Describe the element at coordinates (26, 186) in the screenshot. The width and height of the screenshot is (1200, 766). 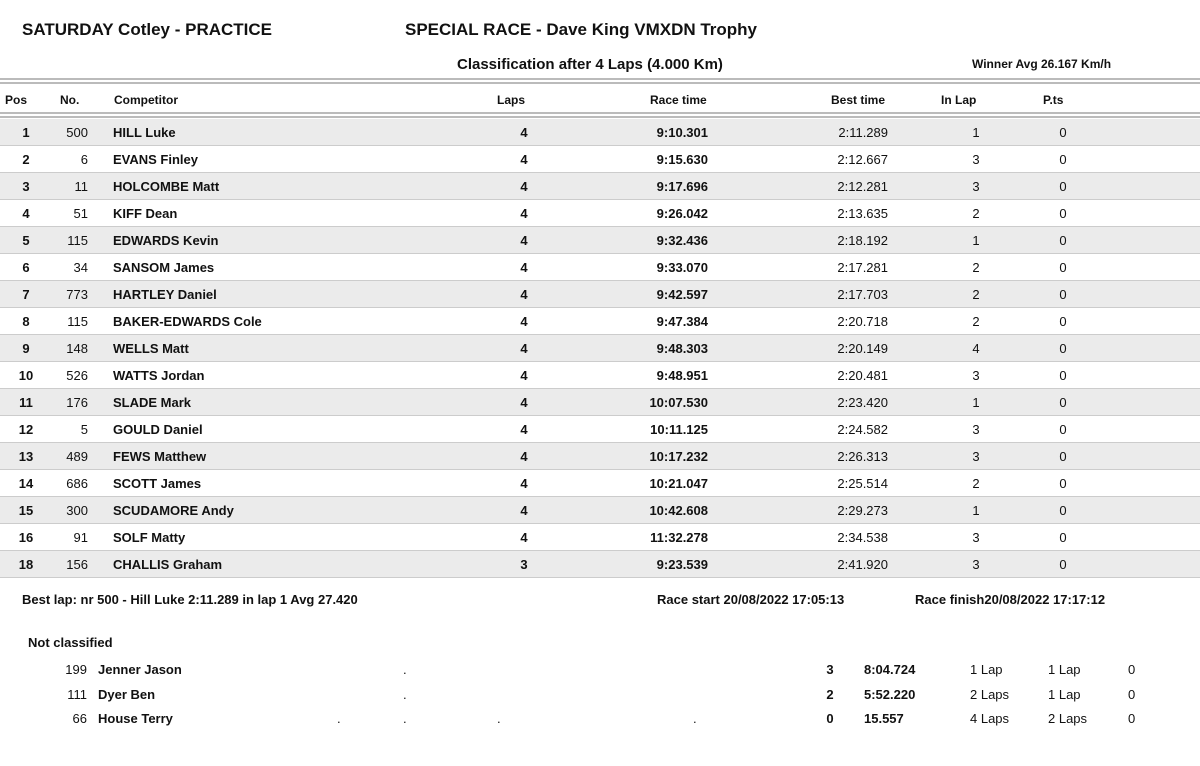
I see `cell-pos: 3` at that location.